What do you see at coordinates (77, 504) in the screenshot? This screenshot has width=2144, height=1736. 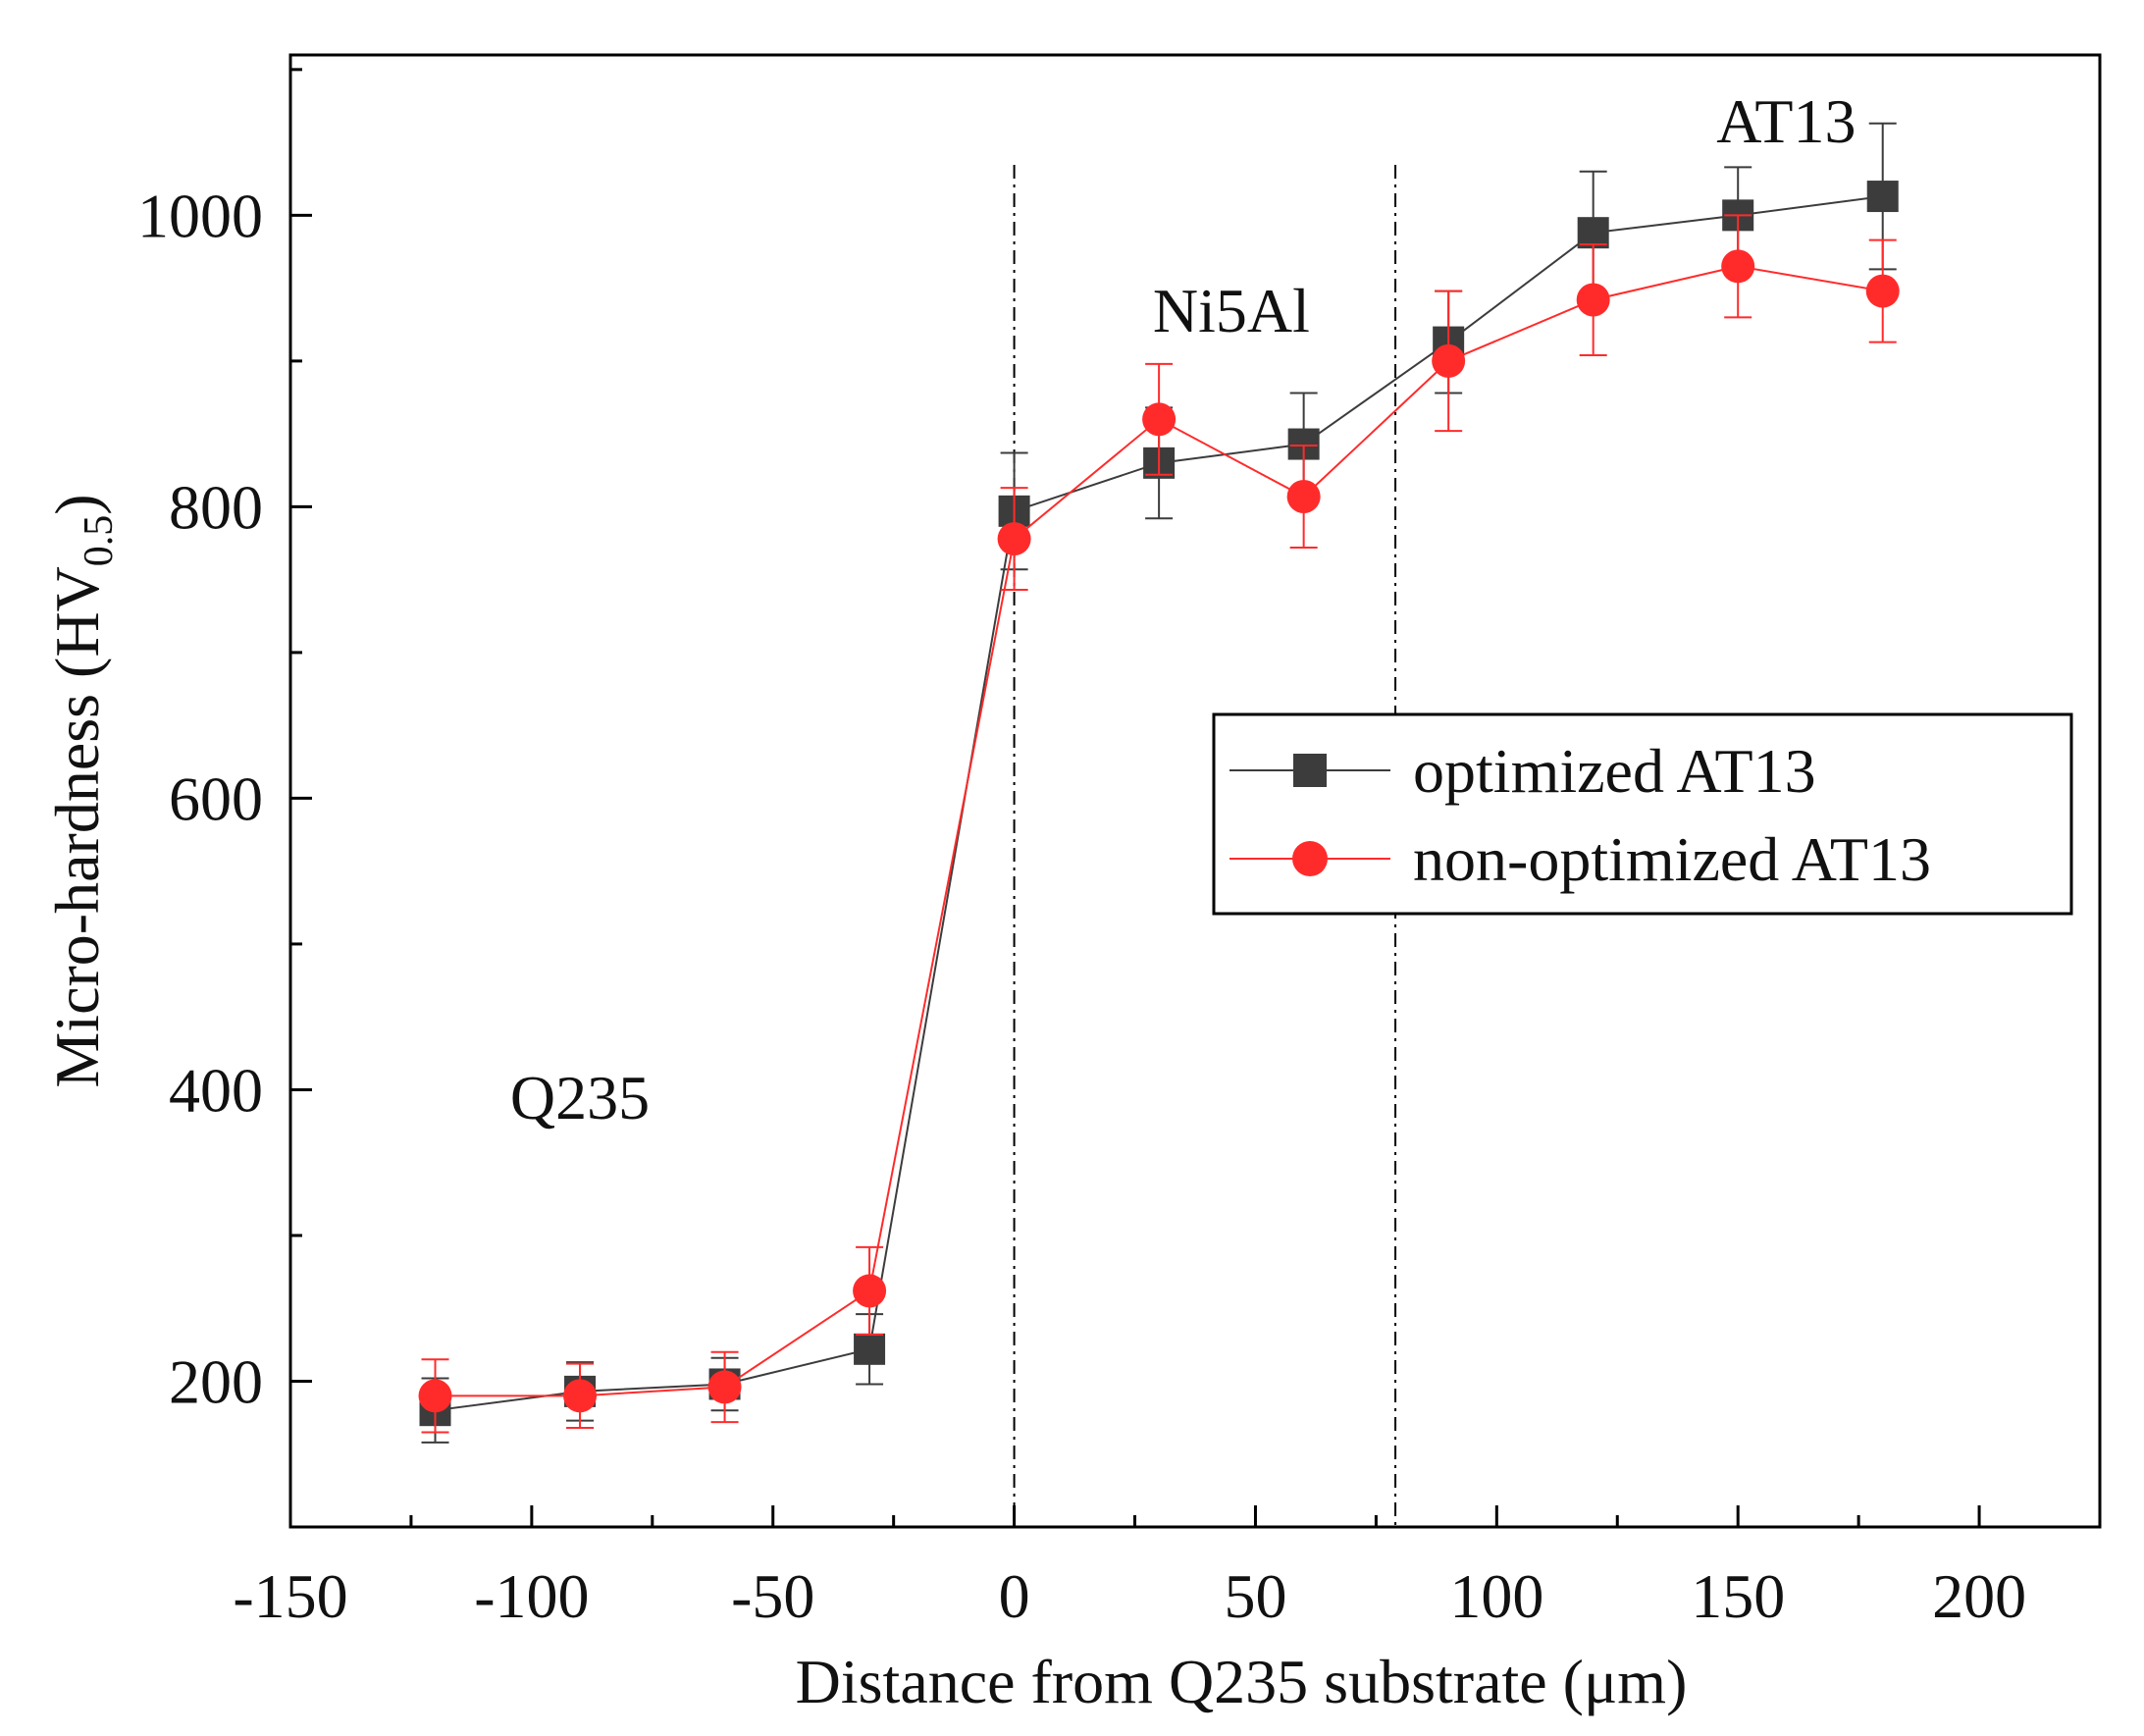 I see `y-axis-label-close: )` at bounding box center [77, 504].